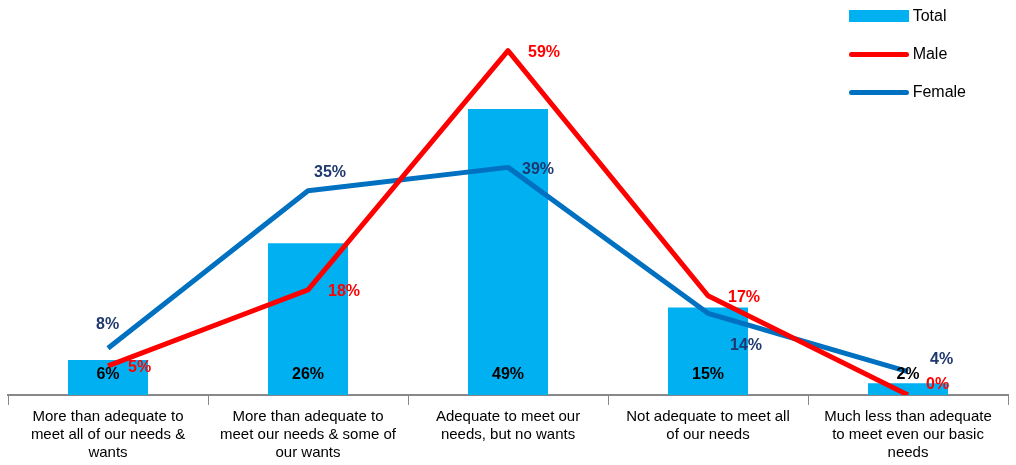 The height and width of the screenshot is (465, 1016). Describe the element at coordinates (108, 323) in the screenshot. I see `data-label: 8%` at that location.